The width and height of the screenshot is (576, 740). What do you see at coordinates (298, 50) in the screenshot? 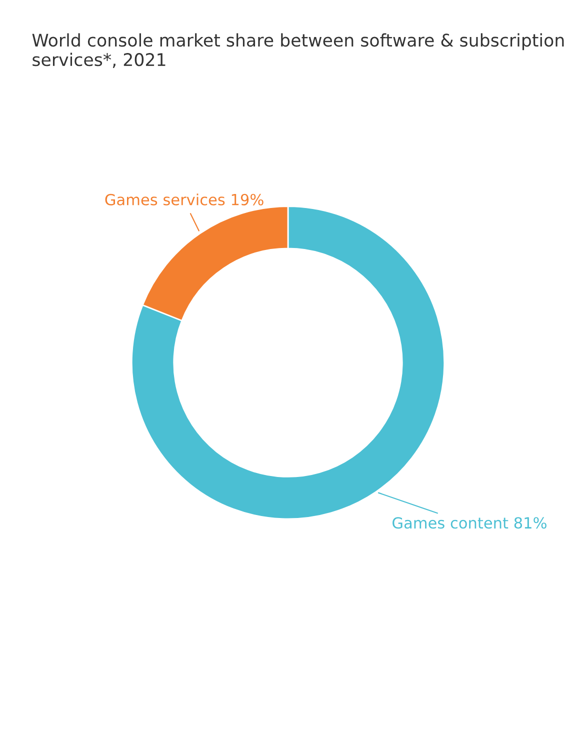
I see `chart-title: World console market share between software & subscription services*, 2021` at bounding box center [298, 50].